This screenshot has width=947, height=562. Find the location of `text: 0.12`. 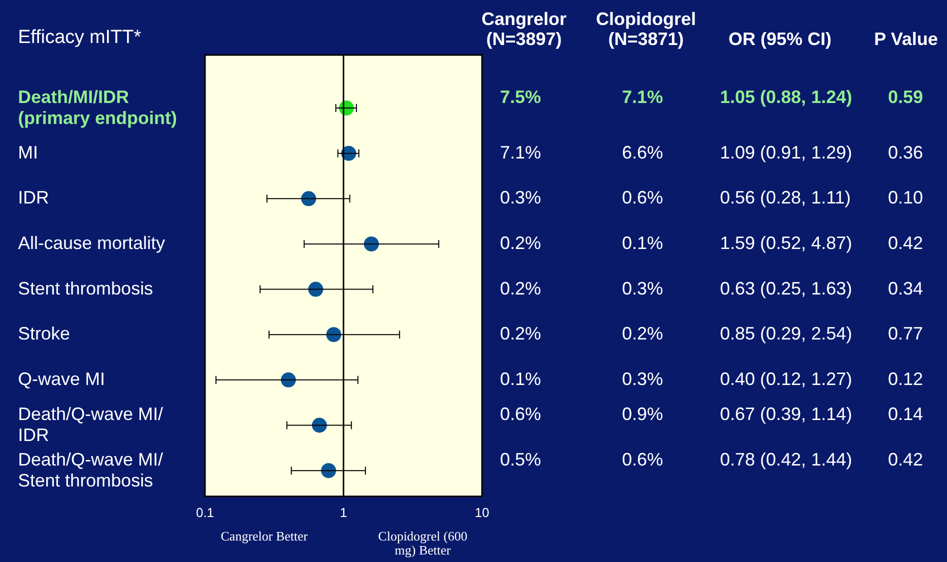

text: 0.12 is located at coordinates (906, 378).